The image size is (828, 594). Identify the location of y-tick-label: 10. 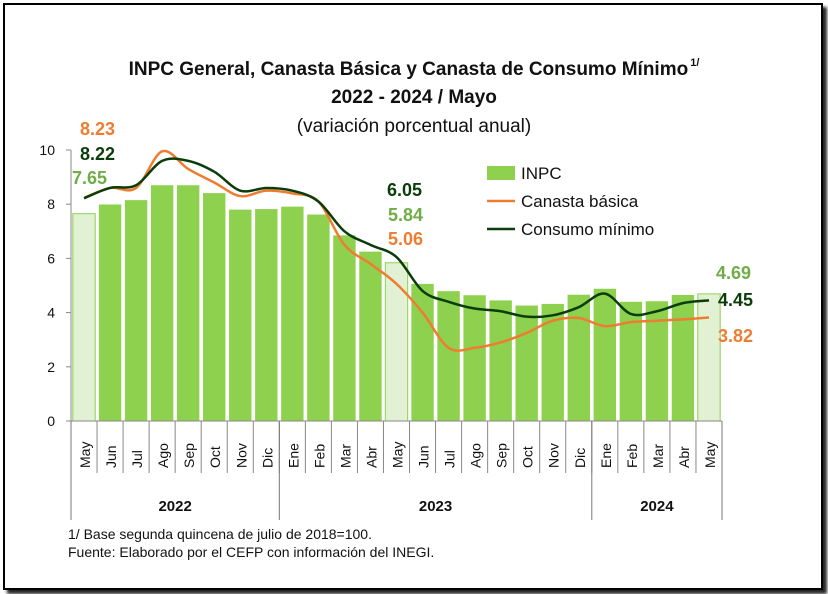
(47, 150).